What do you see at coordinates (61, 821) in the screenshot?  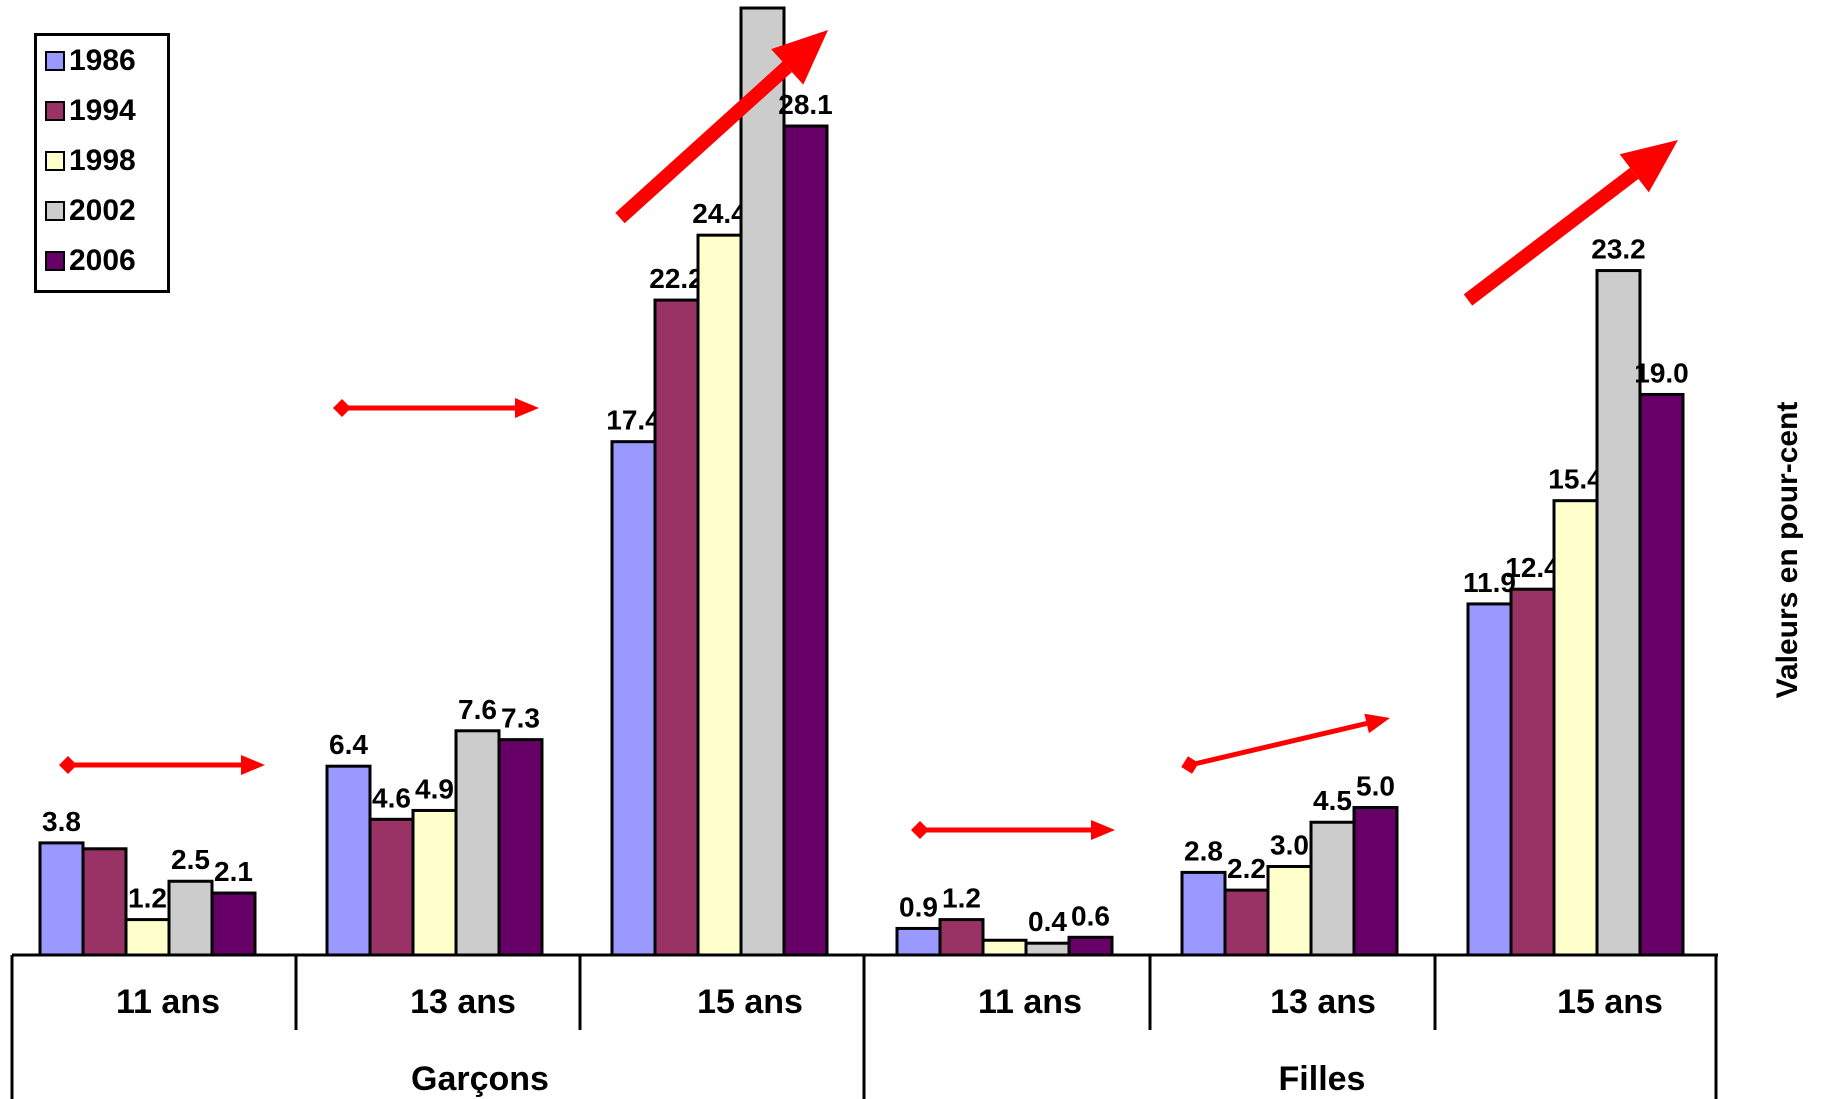 I see `data-label-1986-1: 3.8` at bounding box center [61, 821].